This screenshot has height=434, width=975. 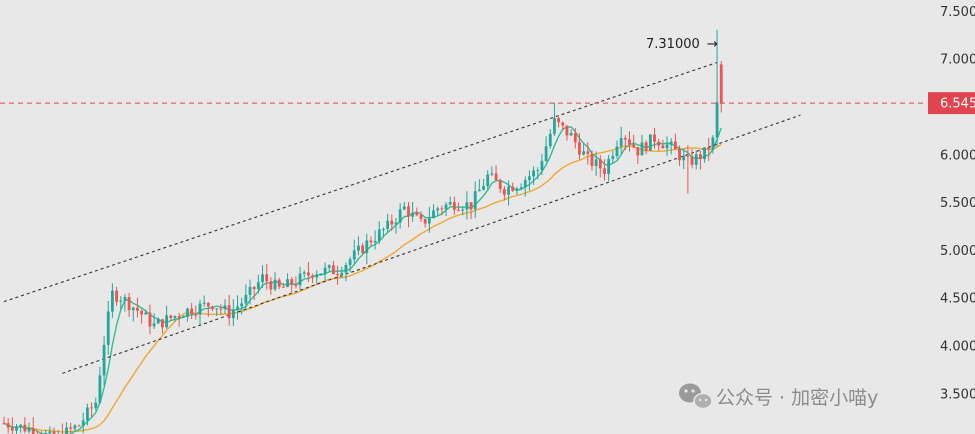 I want to click on y-tick-label: 4.500, so click(x=957, y=299).